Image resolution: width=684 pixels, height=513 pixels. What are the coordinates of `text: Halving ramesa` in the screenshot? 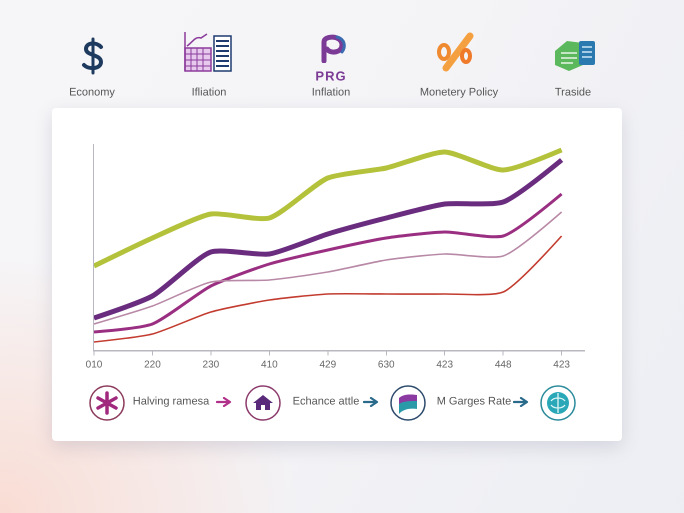 It's located at (171, 402).